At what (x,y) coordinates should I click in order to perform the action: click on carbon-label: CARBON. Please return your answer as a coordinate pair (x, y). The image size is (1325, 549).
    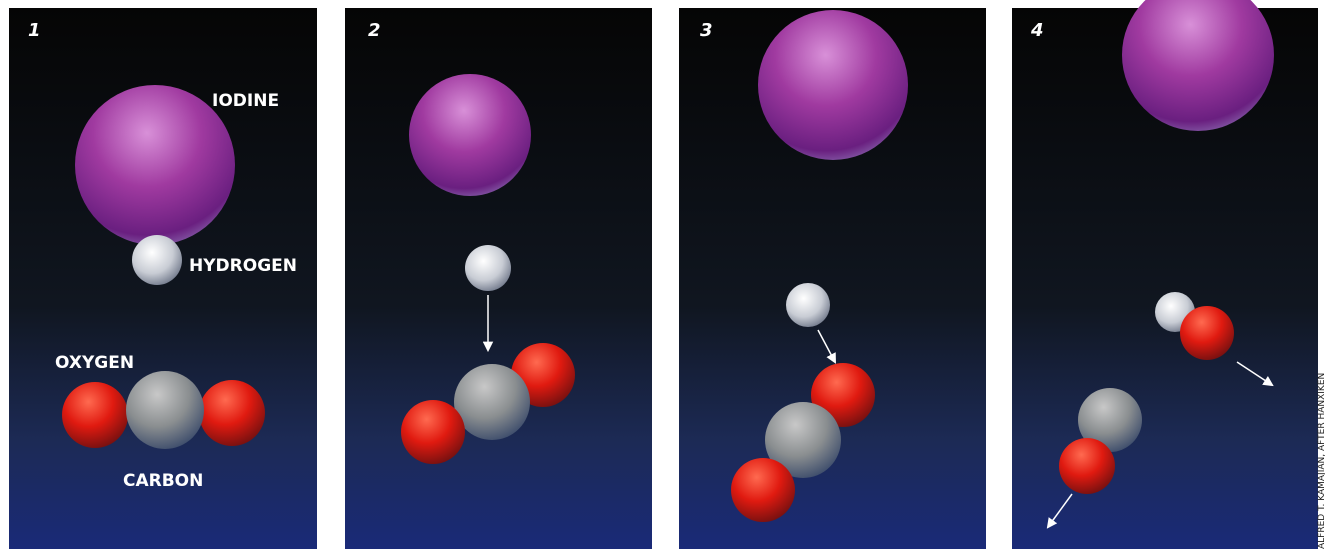
    Looking at the image, I should click on (163, 481).